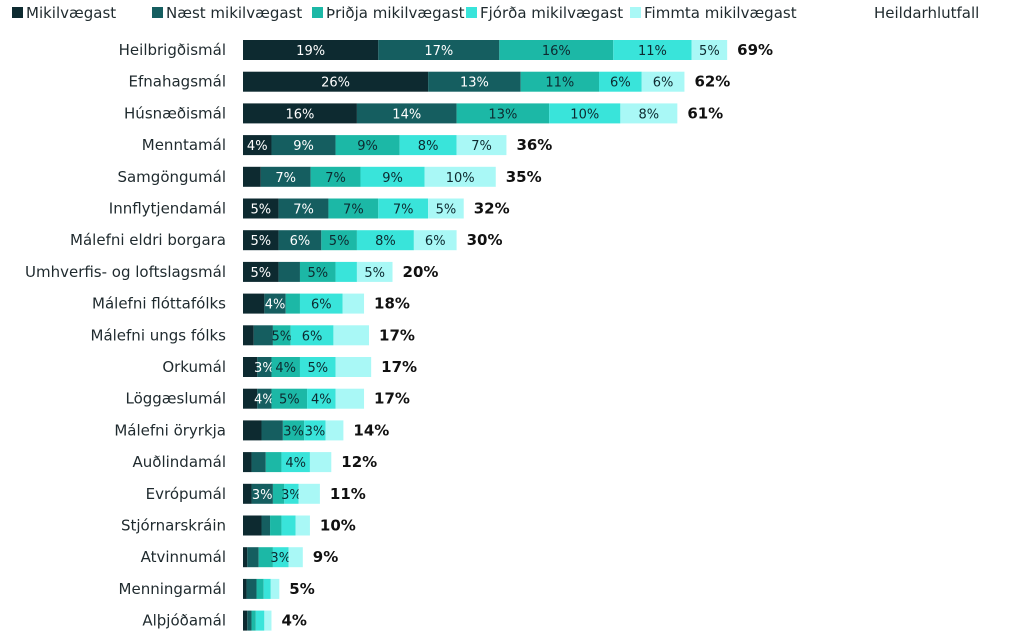  Describe the element at coordinates (172, 50) in the screenshot. I see `category-label: Heilbrigðismál` at that location.